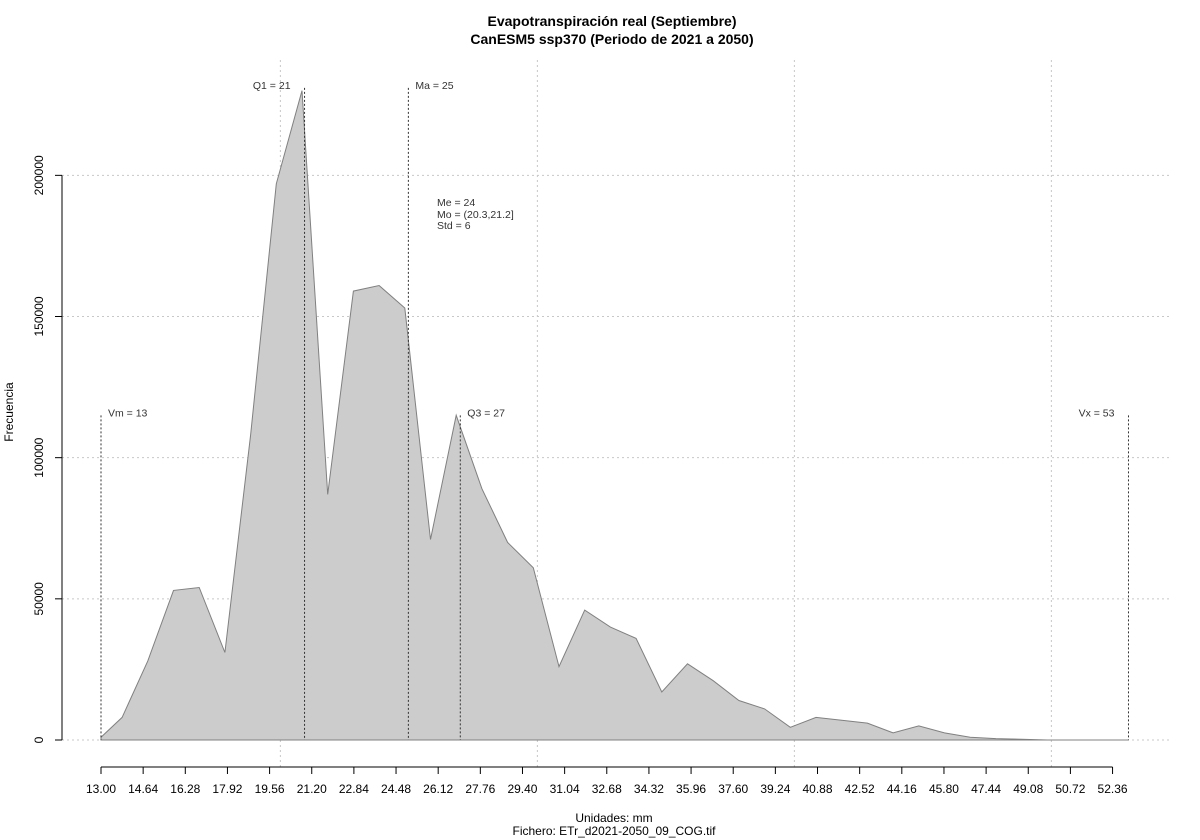  What do you see at coordinates (986, 789) in the screenshot?
I see `x-tick-label: 47.44` at bounding box center [986, 789].